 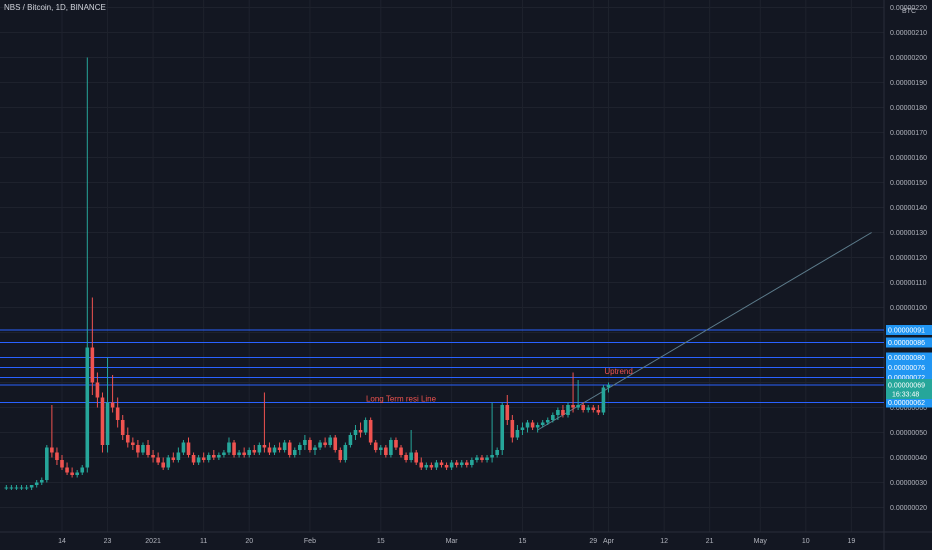 I want to click on countdown-label: 16:33:48, so click(x=905, y=395).